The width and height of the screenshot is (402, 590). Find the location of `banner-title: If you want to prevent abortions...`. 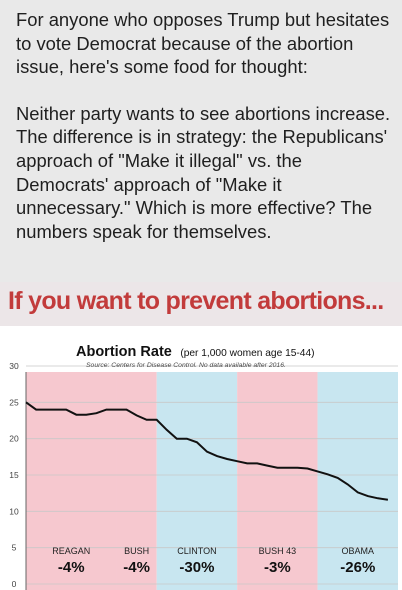

banner-title: If you want to prevent abortions... is located at coordinates (196, 301).